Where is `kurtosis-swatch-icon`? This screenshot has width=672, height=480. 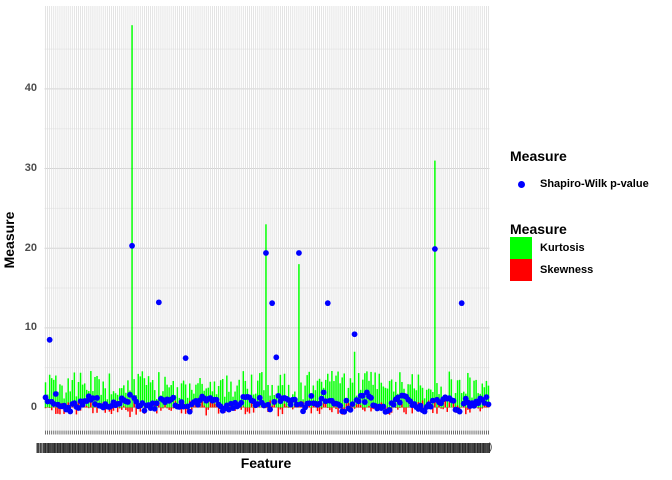 kurtosis-swatch-icon is located at coordinates (521, 248).